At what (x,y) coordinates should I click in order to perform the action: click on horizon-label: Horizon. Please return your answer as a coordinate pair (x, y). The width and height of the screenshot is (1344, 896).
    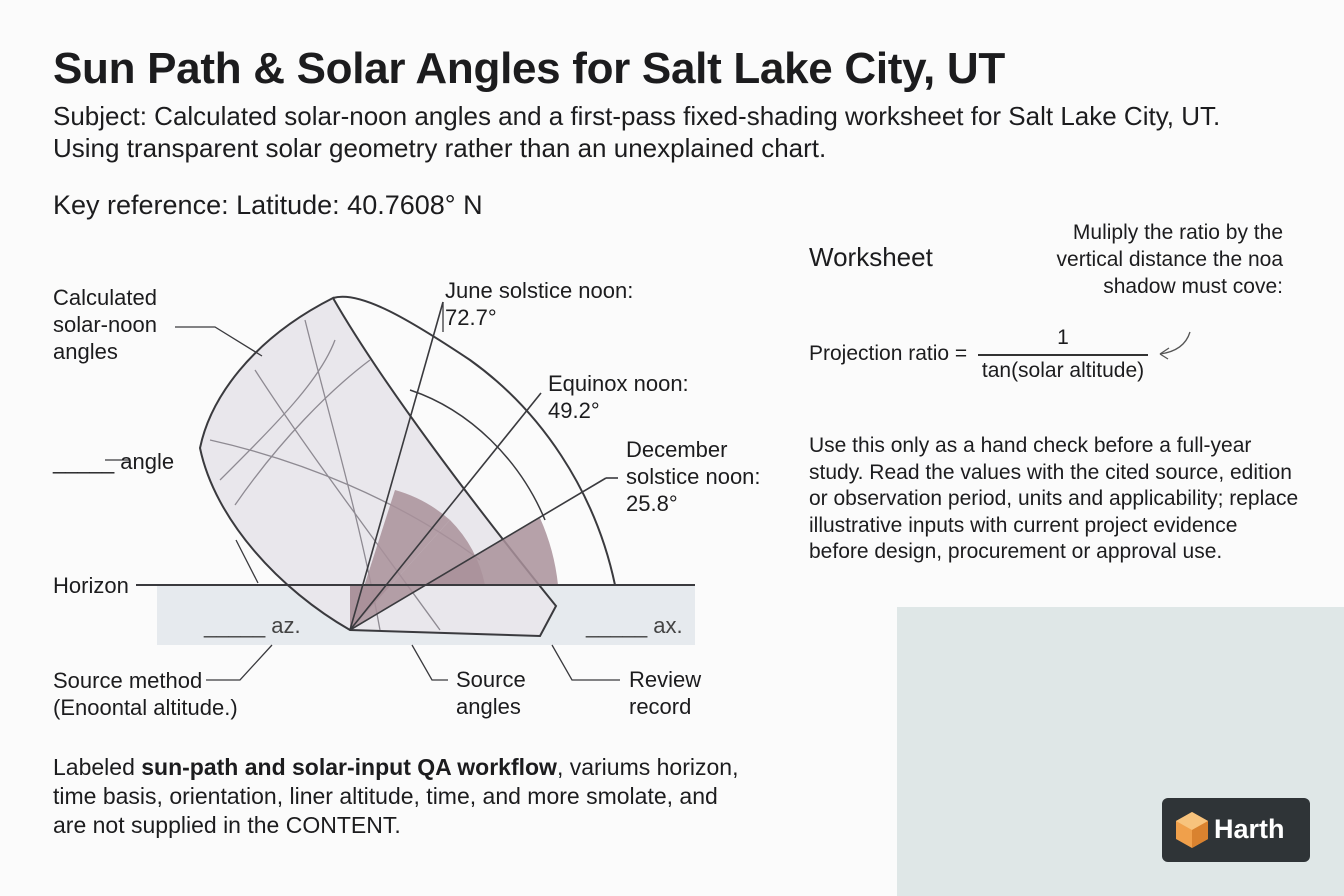
    Looking at the image, I should click on (91, 585).